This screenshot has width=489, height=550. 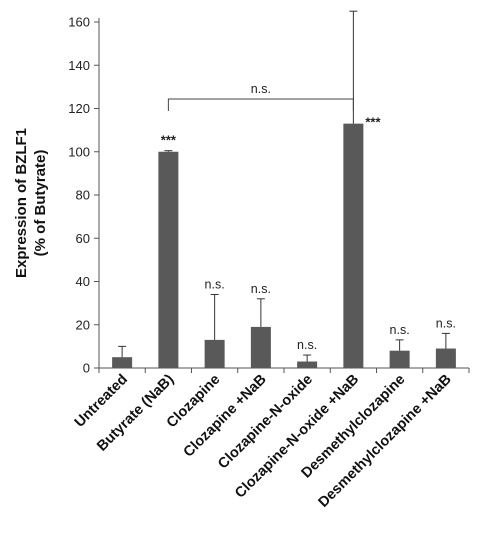 I want to click on y-tick-label: 100, so click(x=79, y=151).